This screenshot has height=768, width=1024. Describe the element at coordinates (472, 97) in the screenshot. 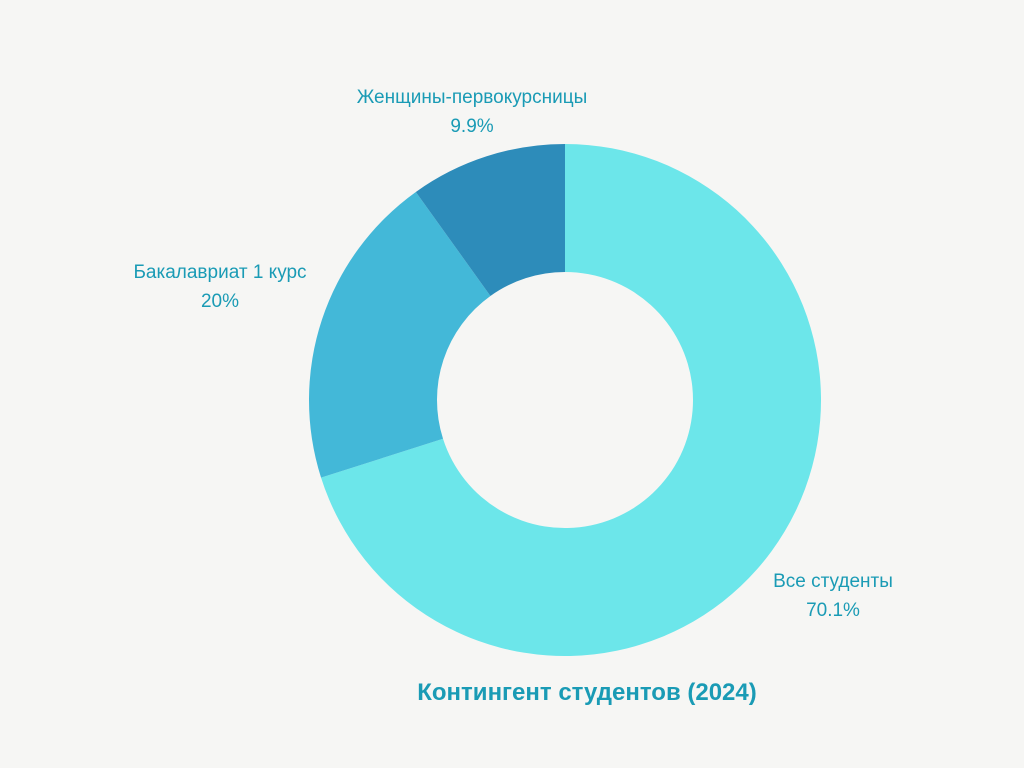

I see `slice-label-name: Женщины-первокурсницы` at that location.